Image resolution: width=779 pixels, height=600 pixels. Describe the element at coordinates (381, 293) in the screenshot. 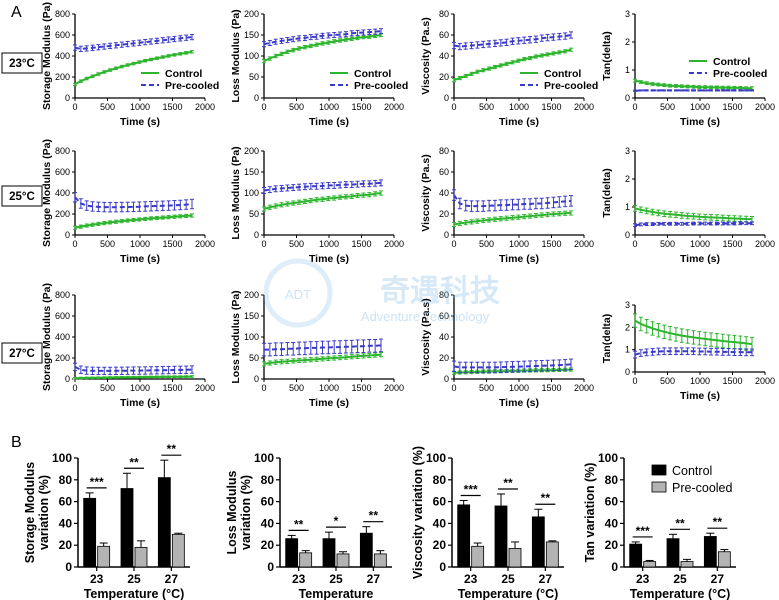

I see `watermark: ADT 奇遇科技 Adventure Technology` at that location.